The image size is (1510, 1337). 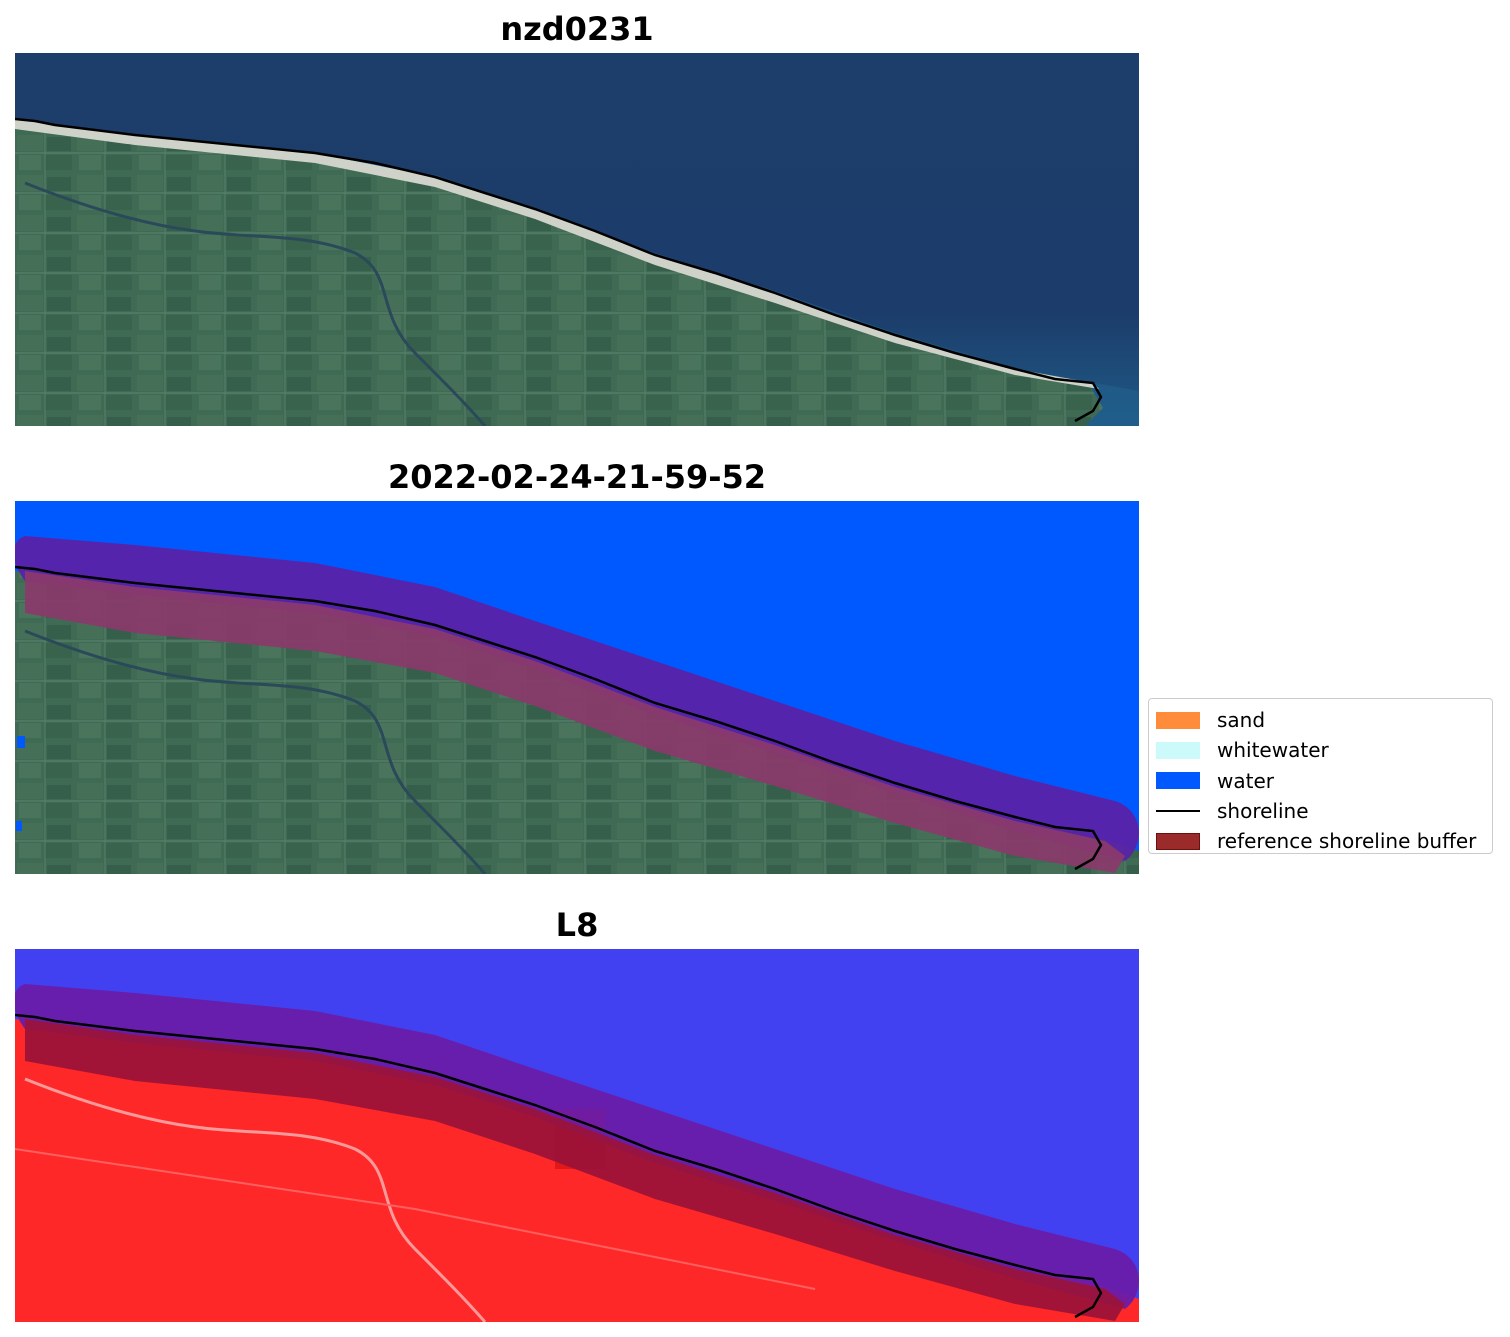 What do you see at coordinates (1320, 720) in the screenshot?
I see `legend-item-sand: sand` at bounding box center [1320, 720].